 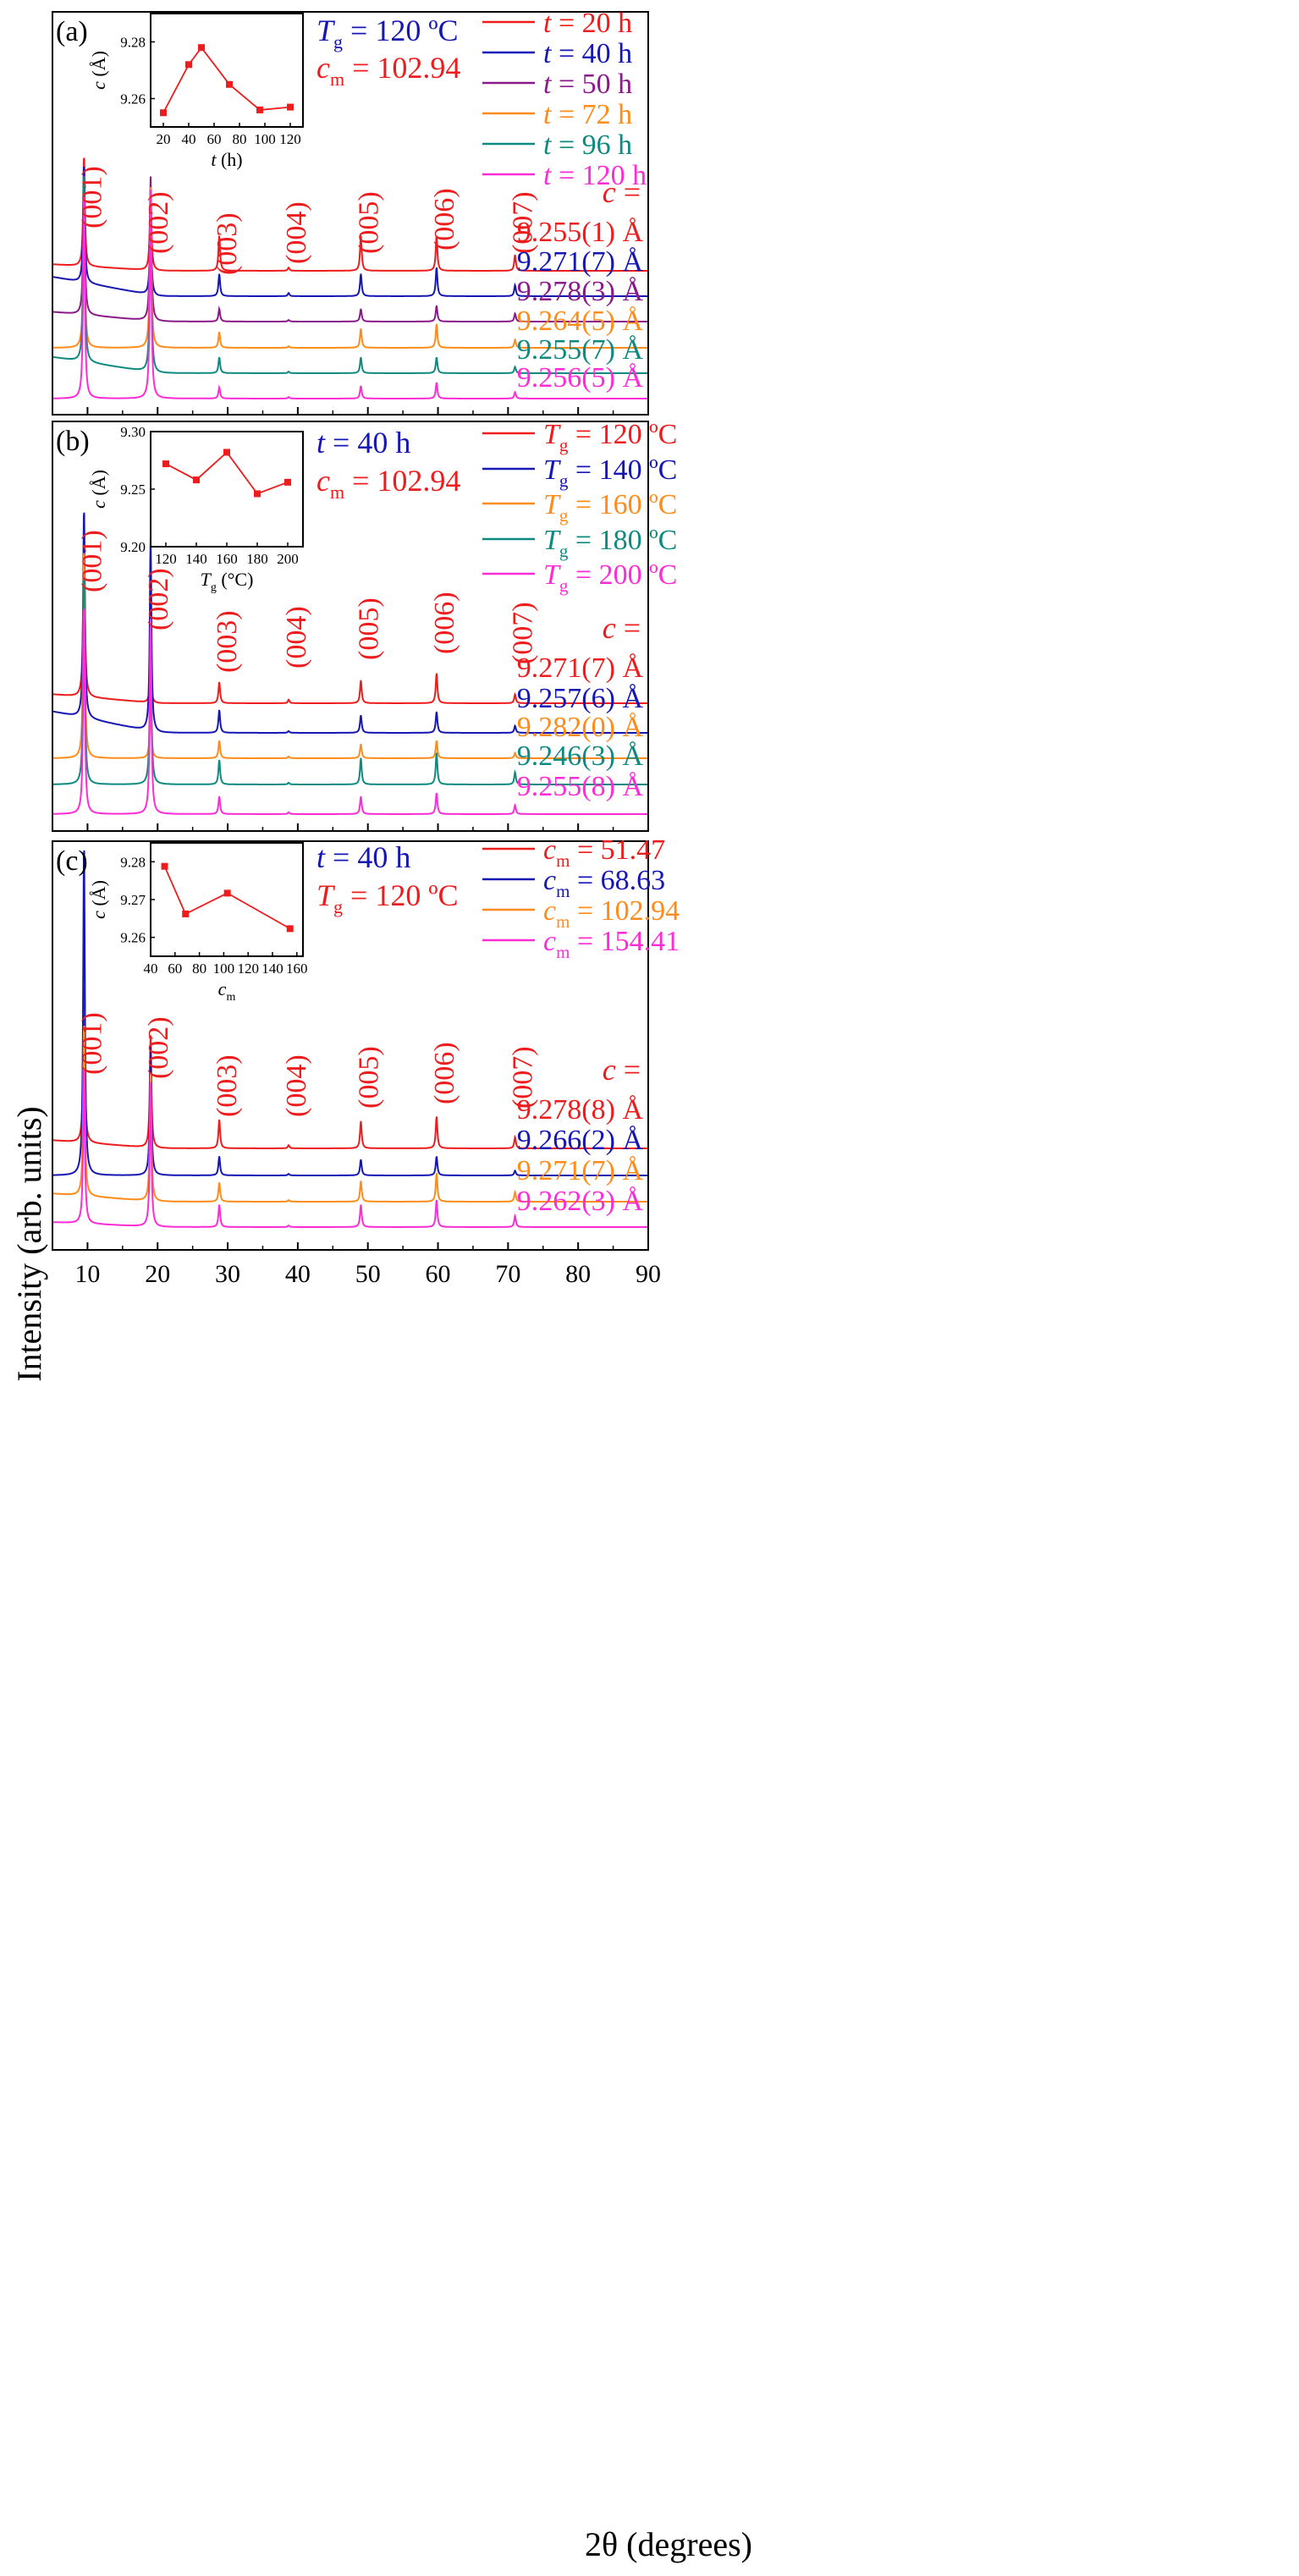 I want to click on c-value-label: 9.271(7) Å, so click(x=580, y=668).